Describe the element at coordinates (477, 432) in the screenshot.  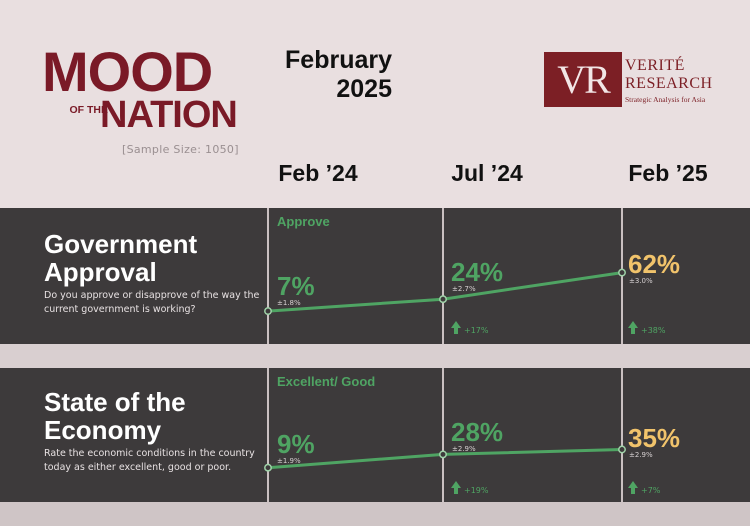
I see `data-label-economy-jul24: 28%` at that location.